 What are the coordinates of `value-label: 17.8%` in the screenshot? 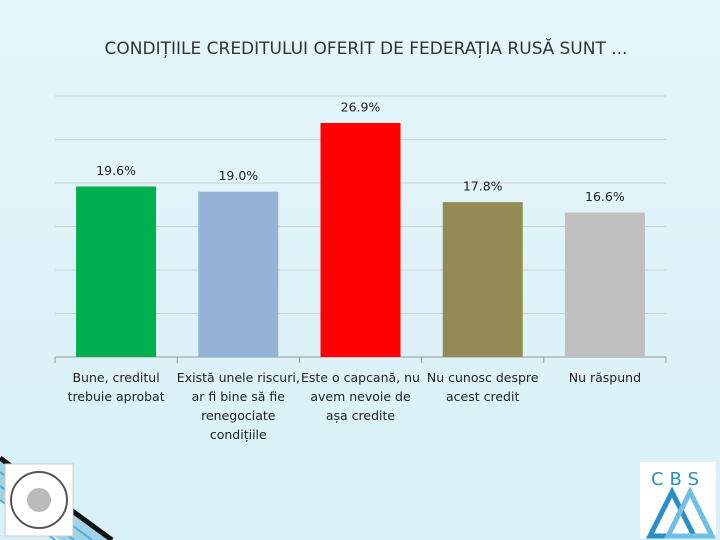 It's located at (483, 186).